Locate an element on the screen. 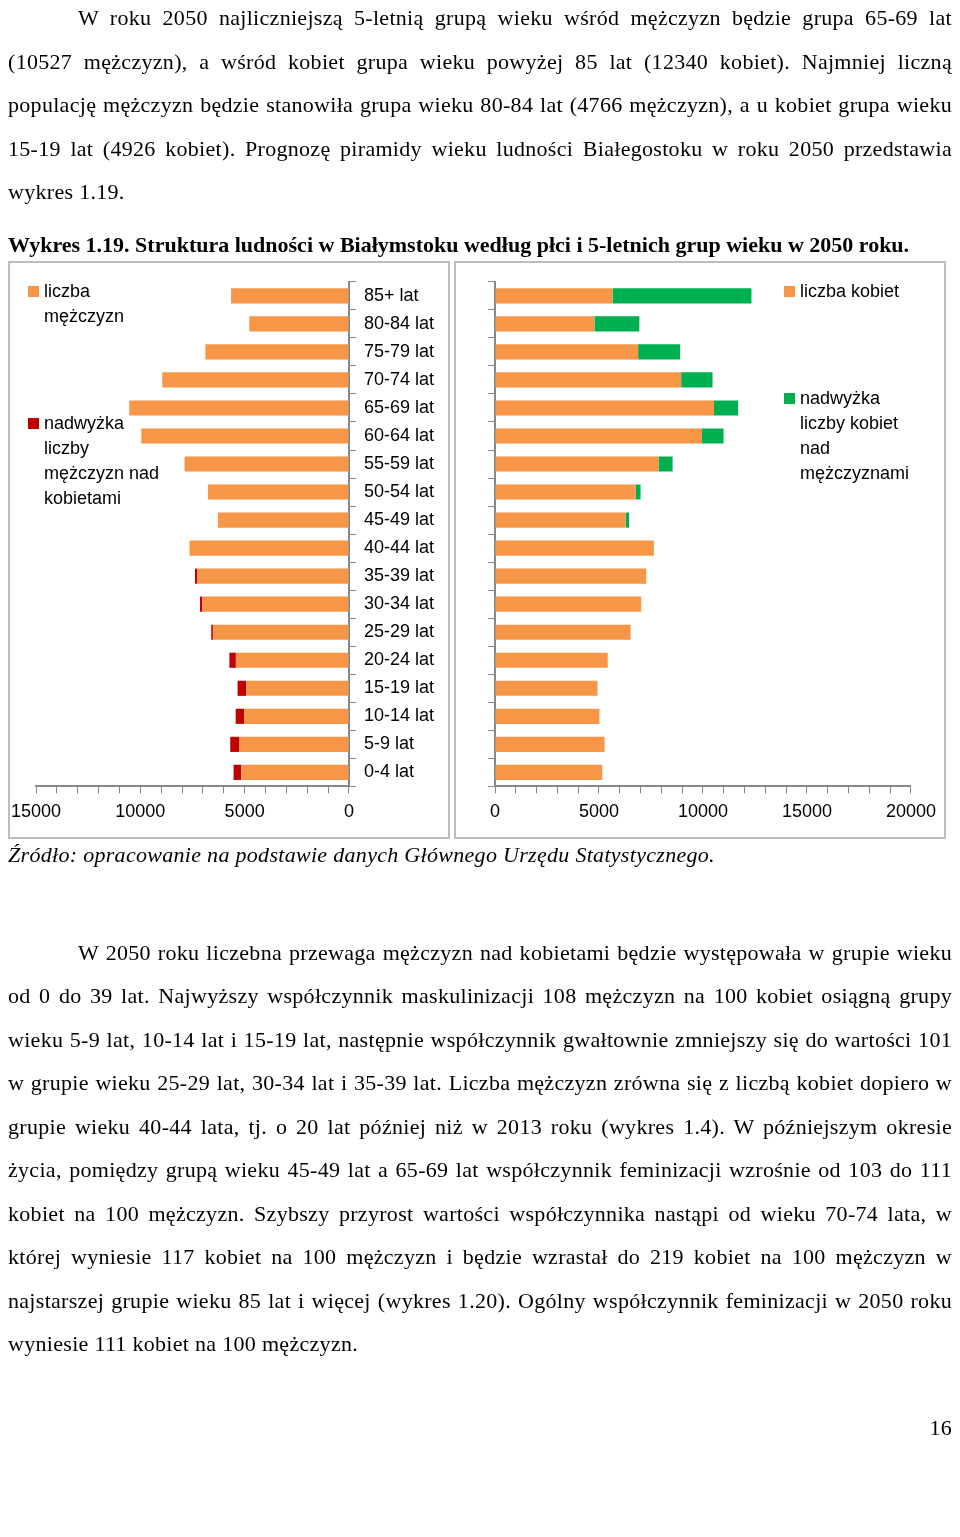 Image resolution: width=960 pixels, height=1537 pixels. legend-label: nadwyżka liczby kobiet nad mężczyznami is located at coordinates (855, 435).